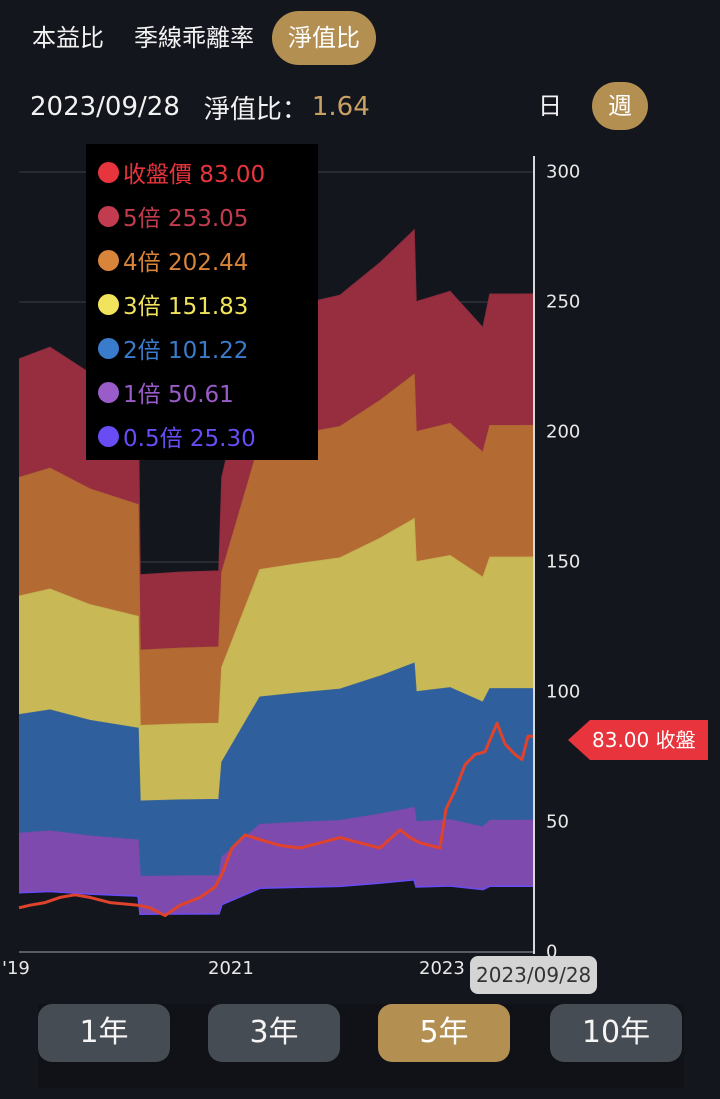 This screenshot has width=720, height=1099. Describe the element at coordinates (361, 1046) in the screenshot. I see `range-selector: 1年 3年 5年 10年` at that location.